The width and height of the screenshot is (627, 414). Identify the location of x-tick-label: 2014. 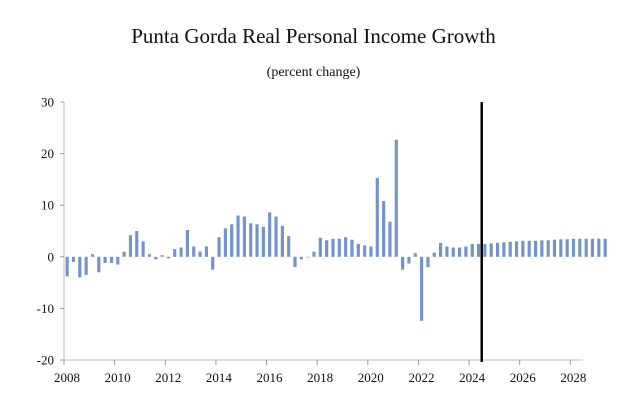
(219, 377).